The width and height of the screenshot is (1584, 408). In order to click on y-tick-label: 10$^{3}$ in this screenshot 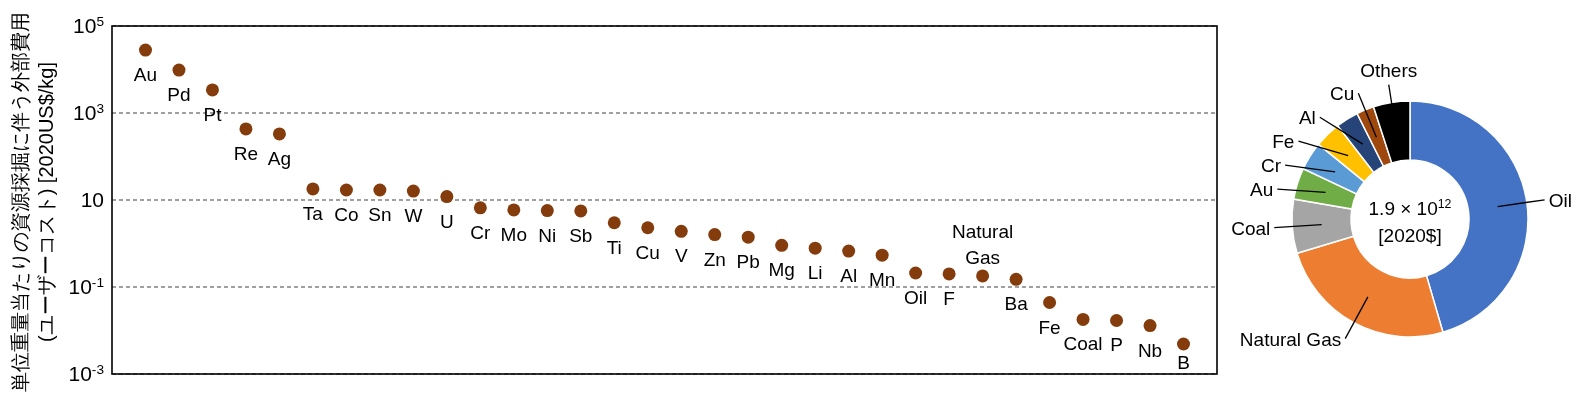, I will do `click(88, 112)`.